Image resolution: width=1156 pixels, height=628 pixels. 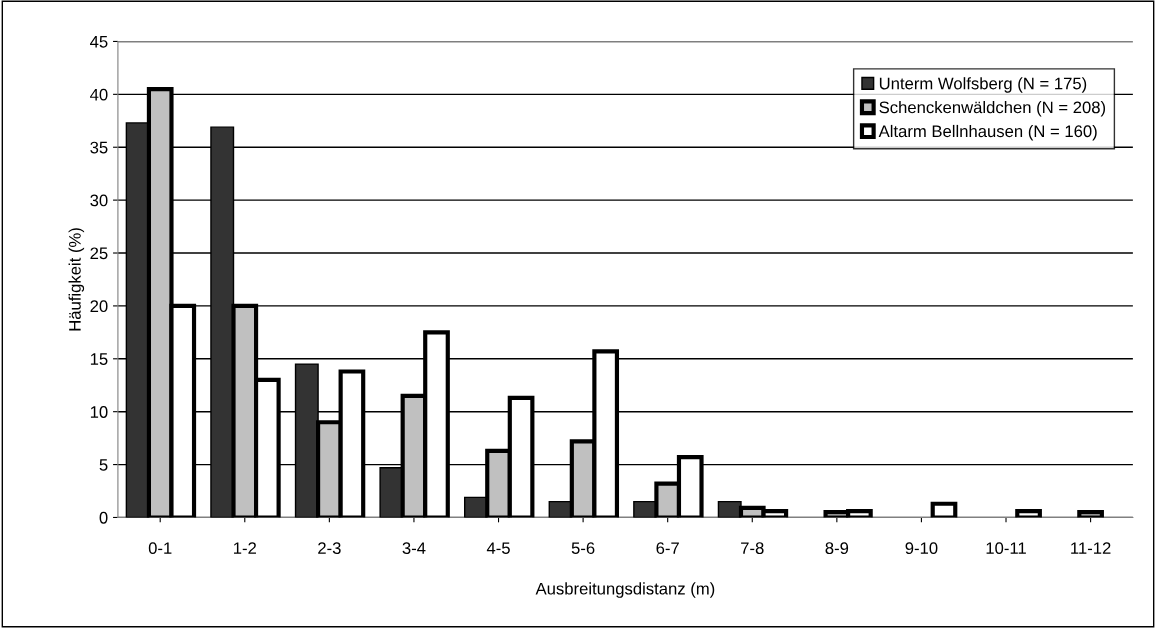 I want to click on x-tick-label: 3-4, so click(x=414, y=548).